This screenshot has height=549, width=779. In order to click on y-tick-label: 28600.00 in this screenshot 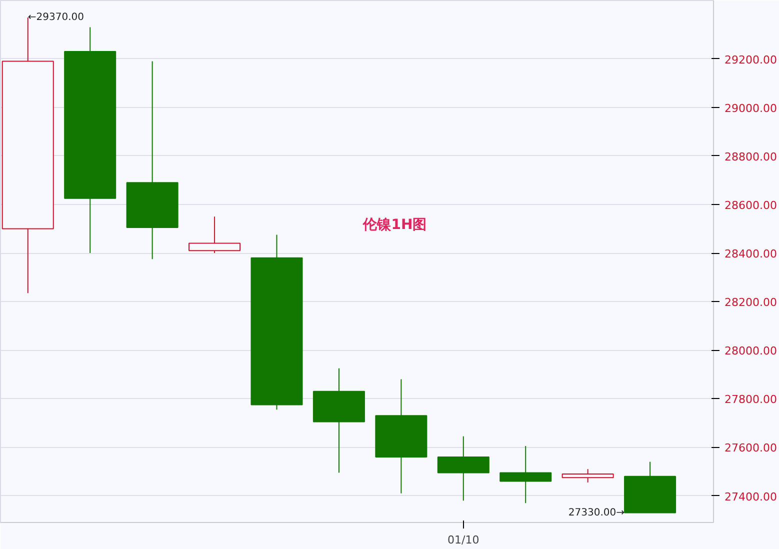, I will do `click(750, 205)`.